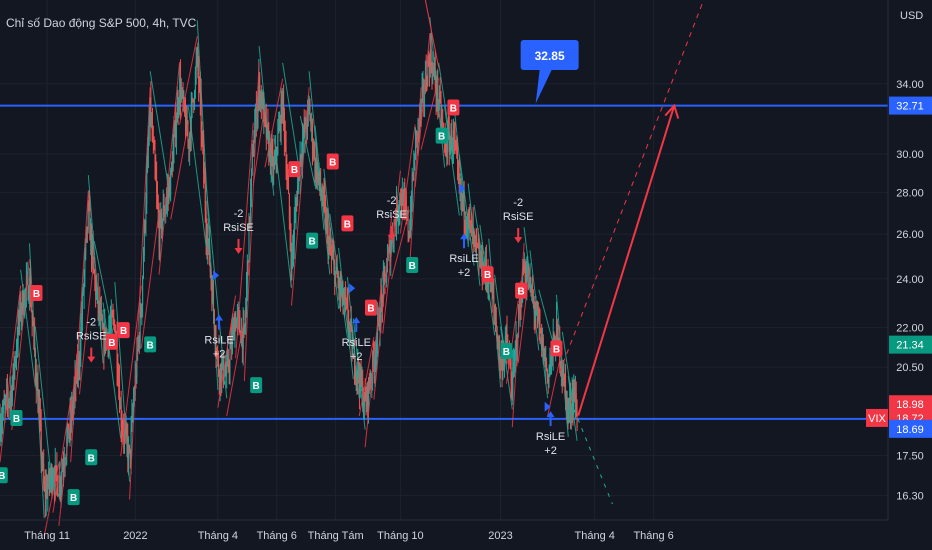 The width and height of the screenshot is (932, 550). I want to click on price-callout: 32.85, so click(549, 72).